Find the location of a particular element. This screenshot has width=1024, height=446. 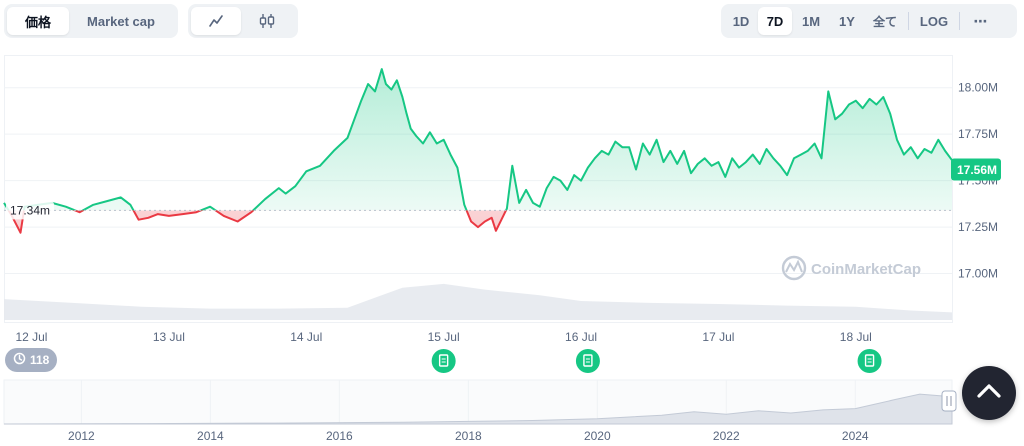

line-chart-icon is located at coordinates (216, 21).